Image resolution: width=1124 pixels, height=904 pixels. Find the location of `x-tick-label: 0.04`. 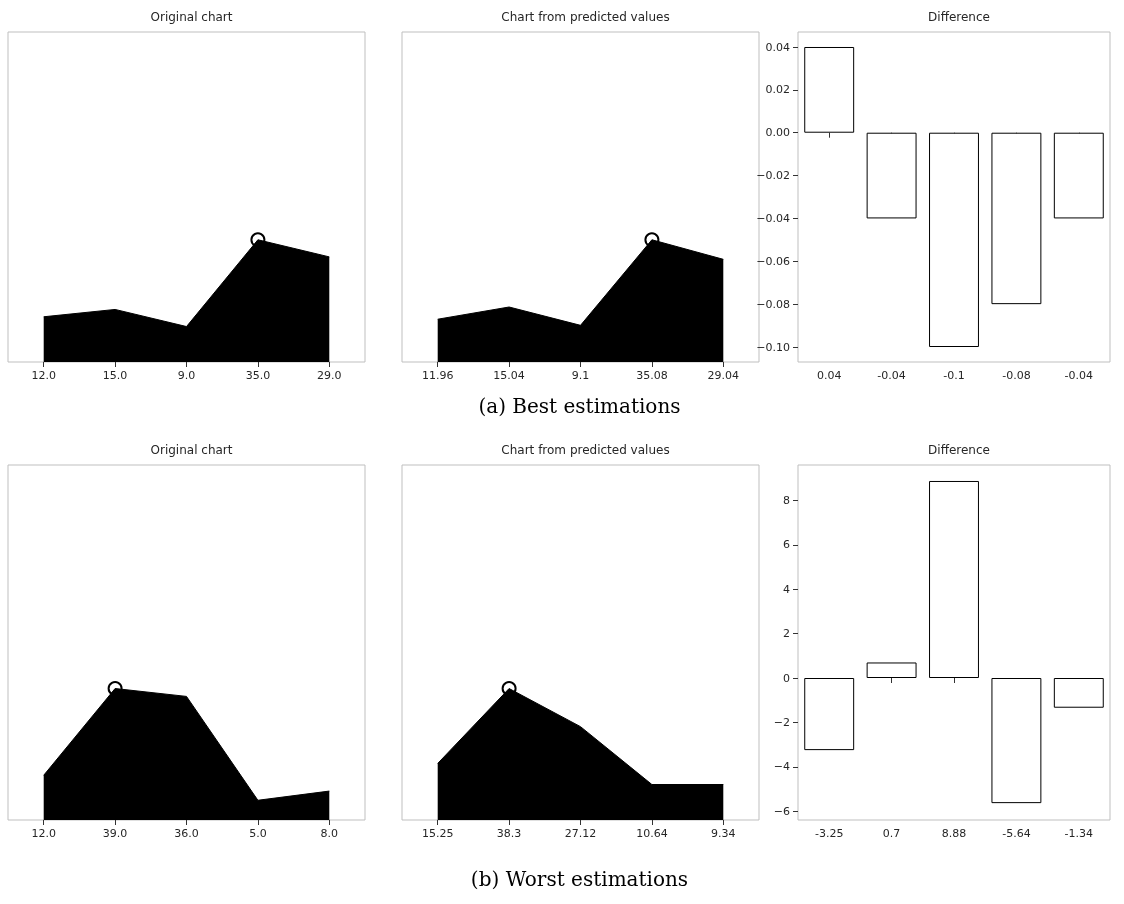

x-tick-label: 0.04 is located at coordinates (829, 375).